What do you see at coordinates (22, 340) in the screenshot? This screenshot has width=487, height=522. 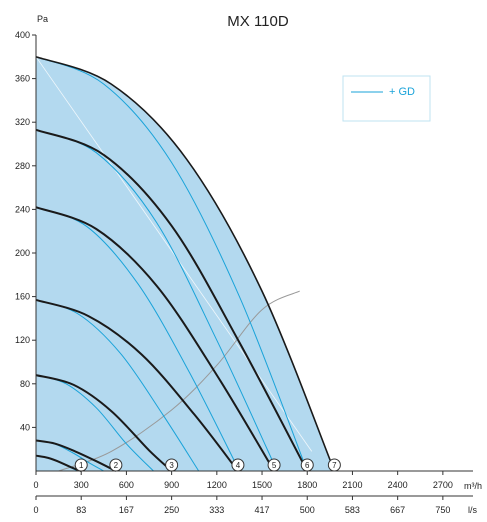 I see `y-tick-label-120: 120` at bounding box center [22, 340].